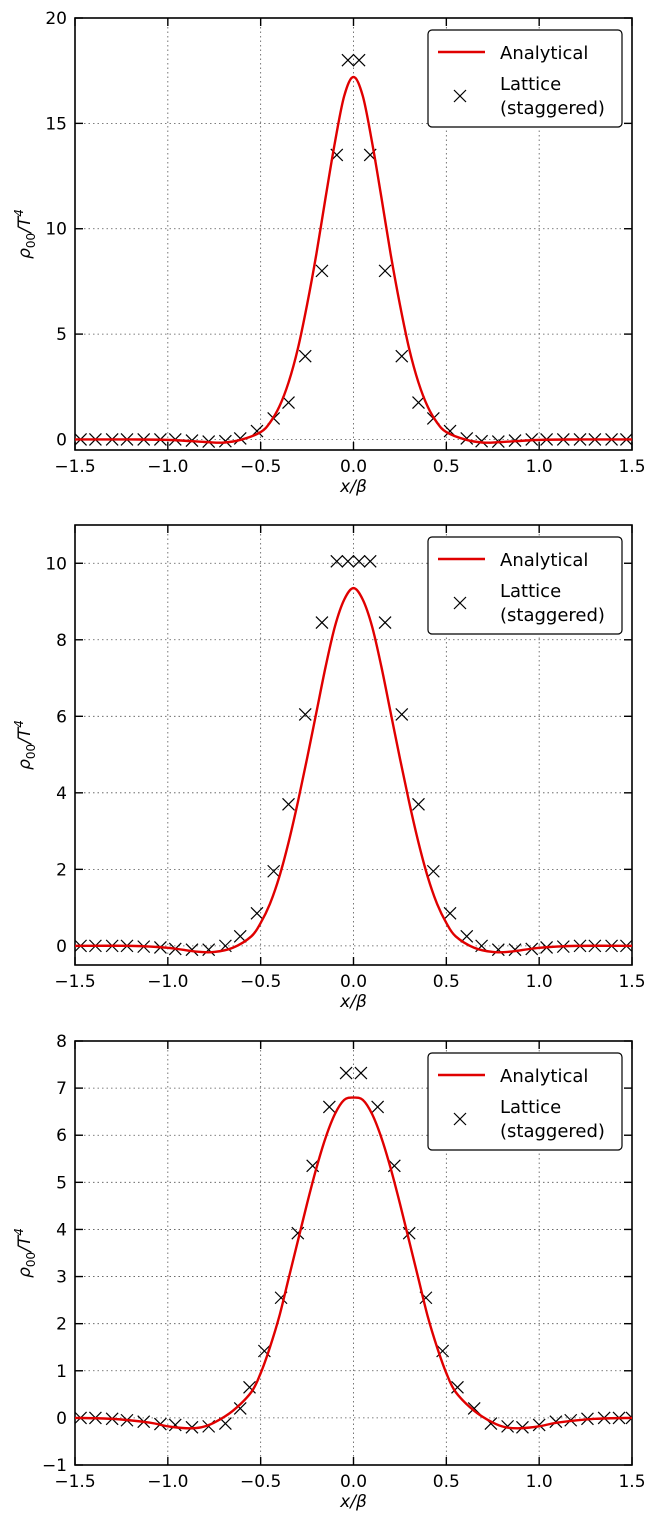 The image size is (649, 1520). What do you see at coordinates (56, 19) in the screenshot?
I see `y-tick-label: 20` at bounding box center [56, 19].